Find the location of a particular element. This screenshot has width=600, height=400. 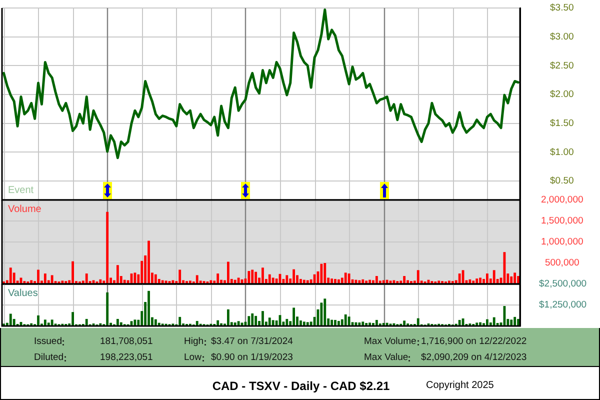

y-tick-label: $1.50 is located at coordinates (562, 123).